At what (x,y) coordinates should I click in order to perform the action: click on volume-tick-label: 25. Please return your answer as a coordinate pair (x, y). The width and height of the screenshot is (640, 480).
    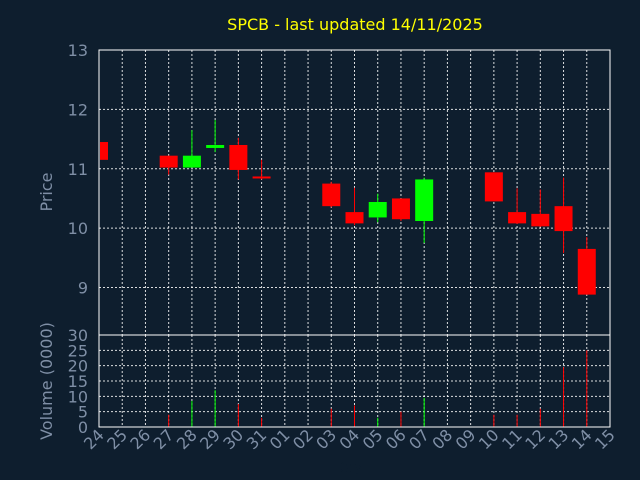
    Looking at the image, I should click on (78, 350).